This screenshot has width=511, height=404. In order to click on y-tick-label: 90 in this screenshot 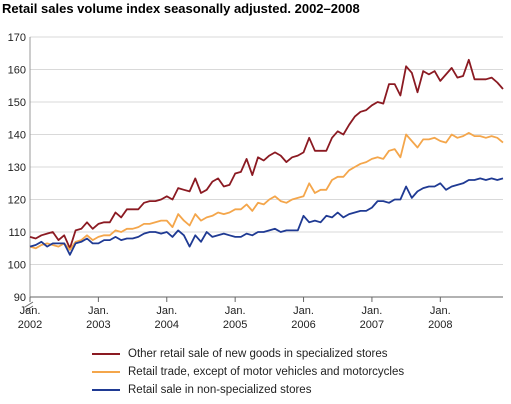, I will do `click(20, 298)`.